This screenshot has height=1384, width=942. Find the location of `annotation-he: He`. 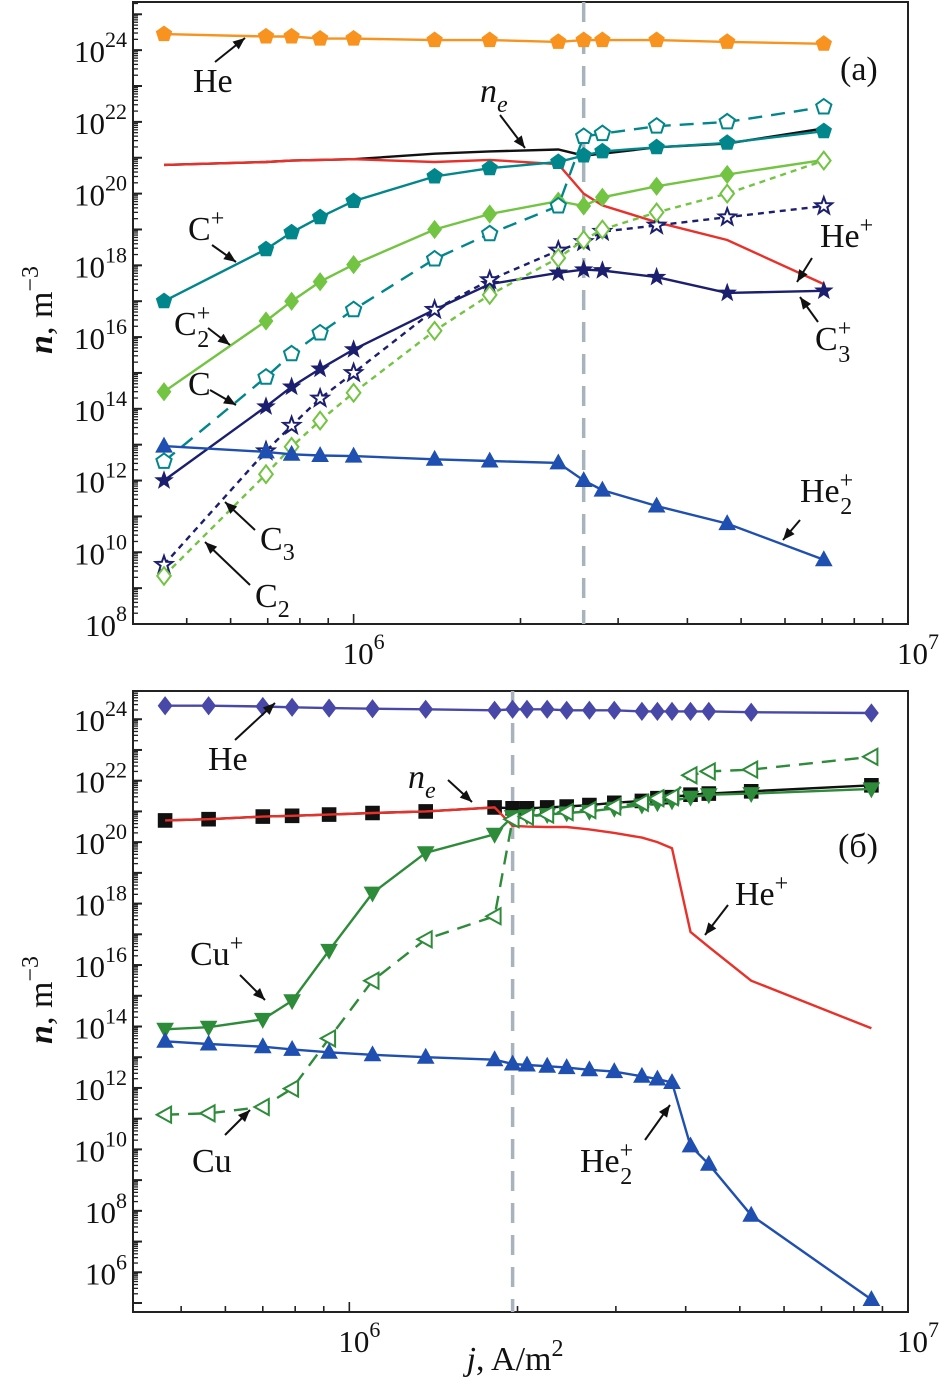

annotation-he: He is located at coordinates (219, 68).